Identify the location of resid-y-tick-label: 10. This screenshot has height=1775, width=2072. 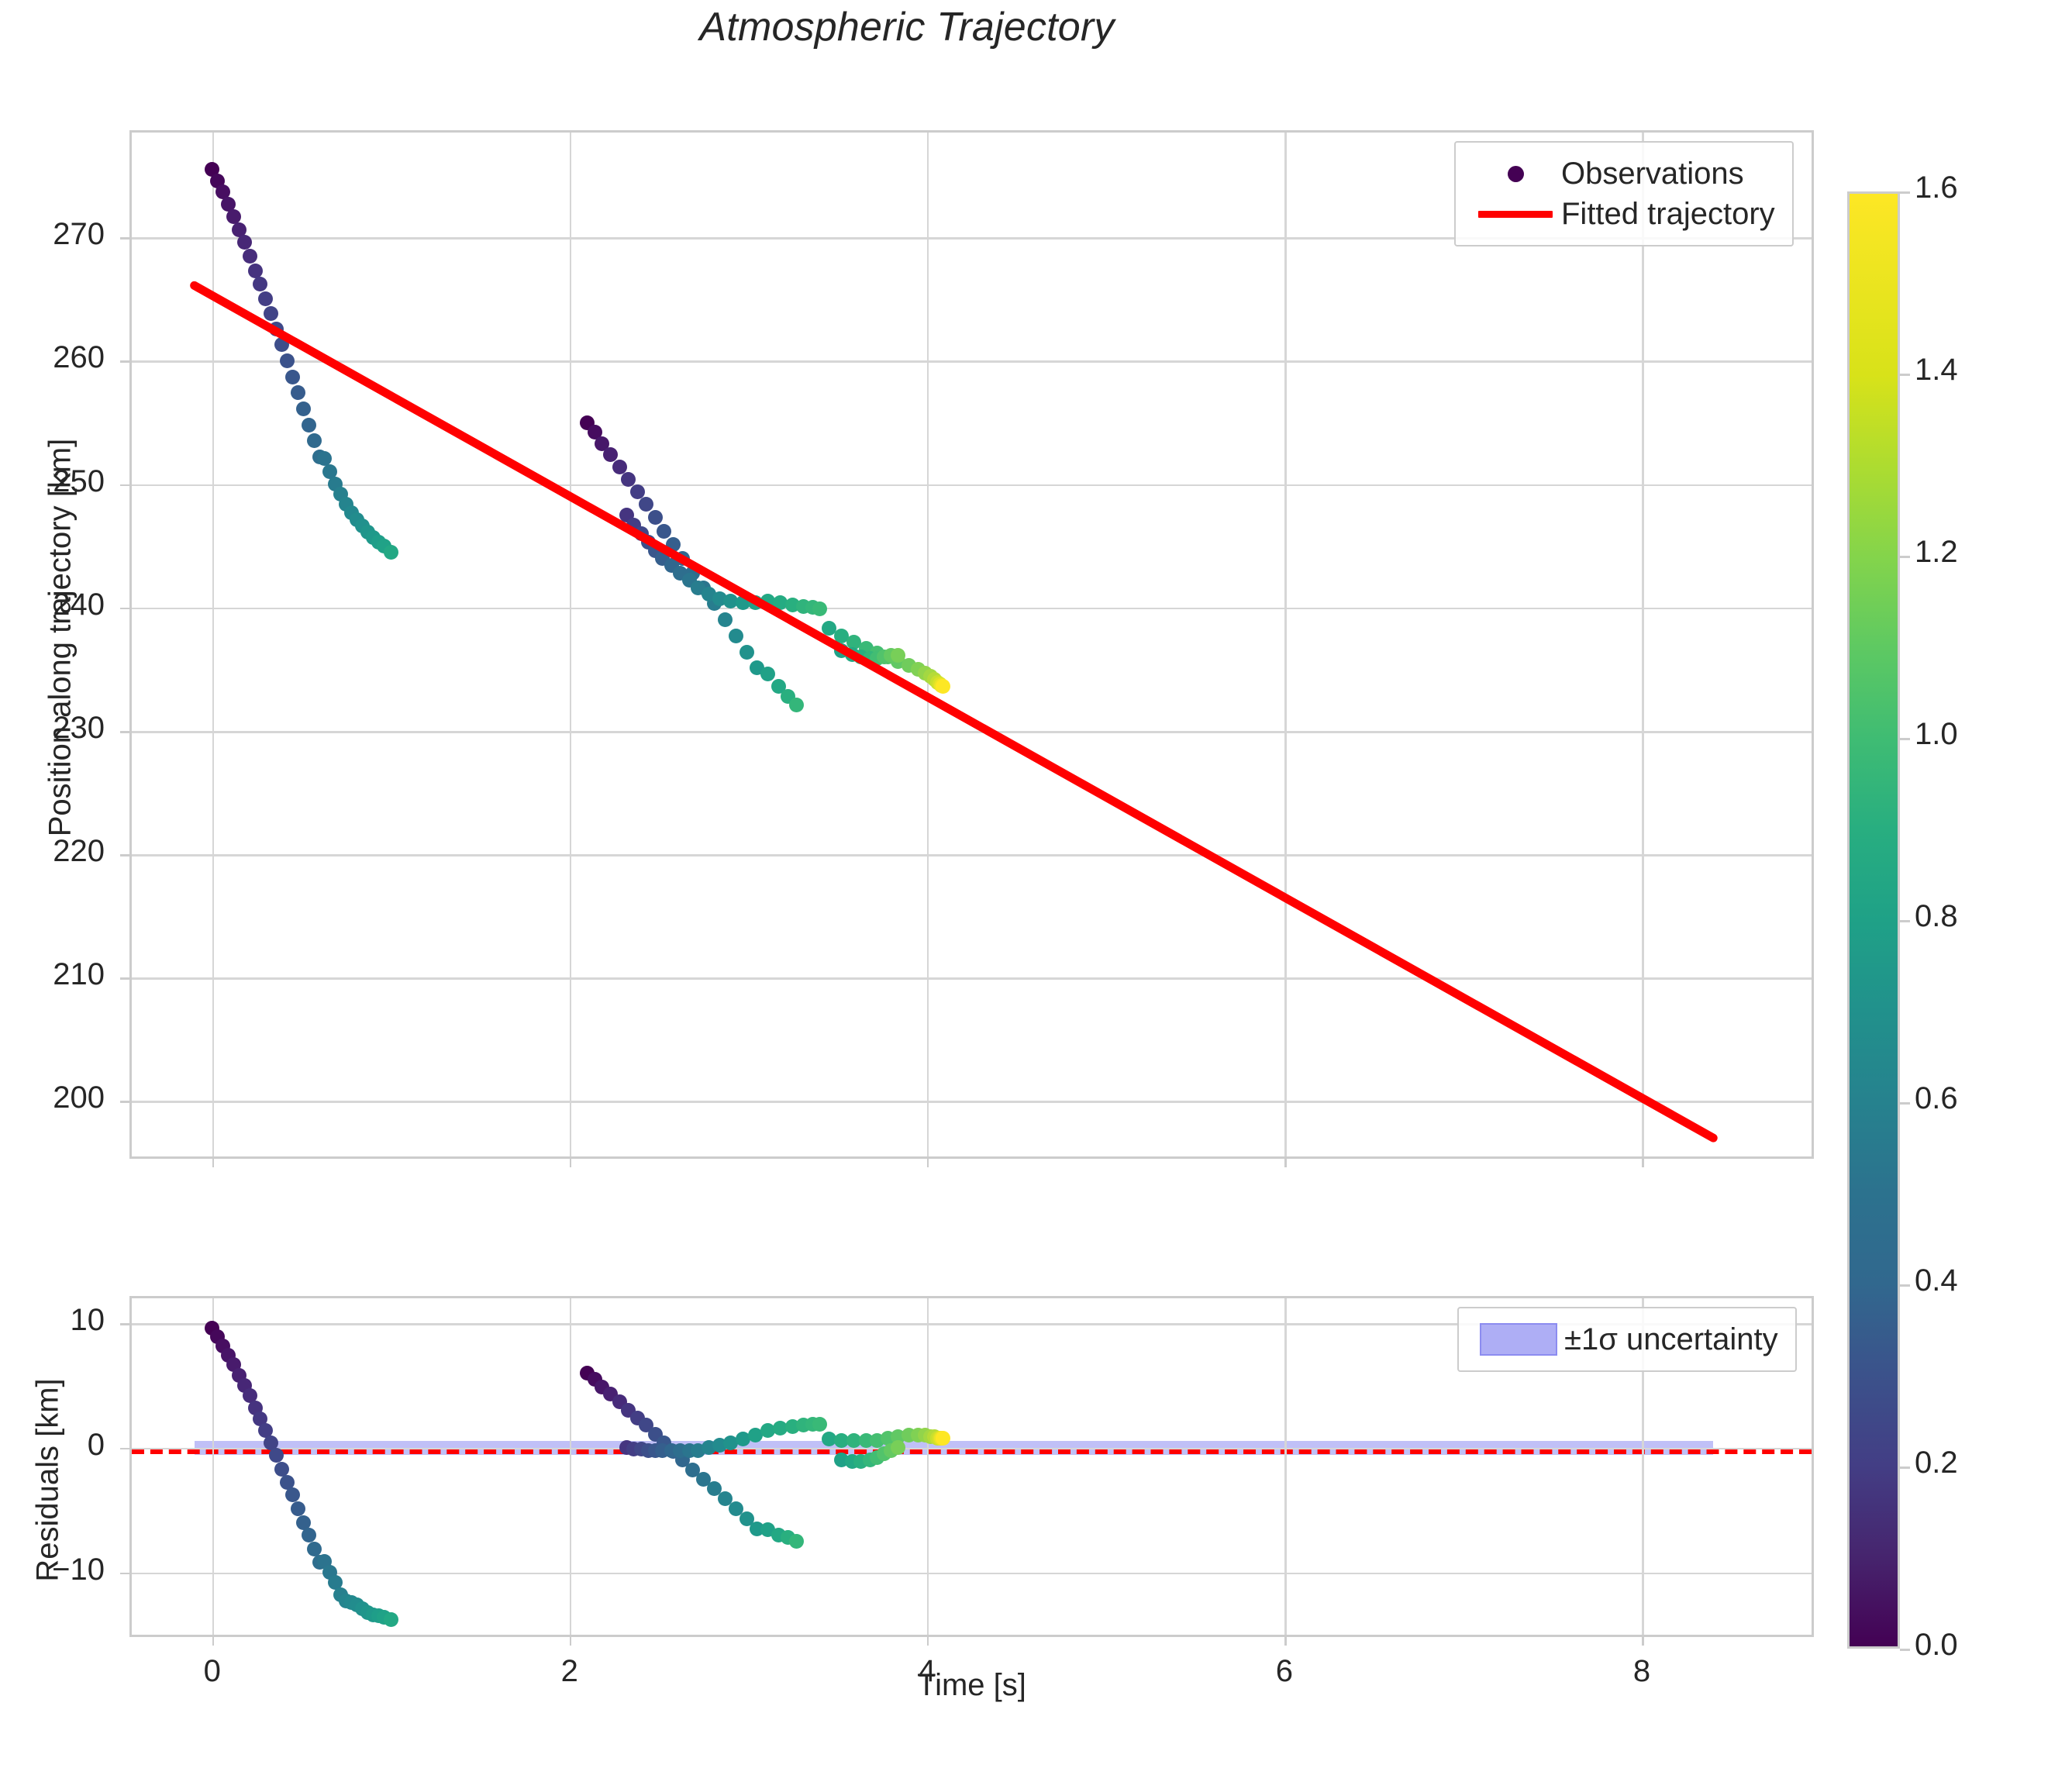
(87, 1320).